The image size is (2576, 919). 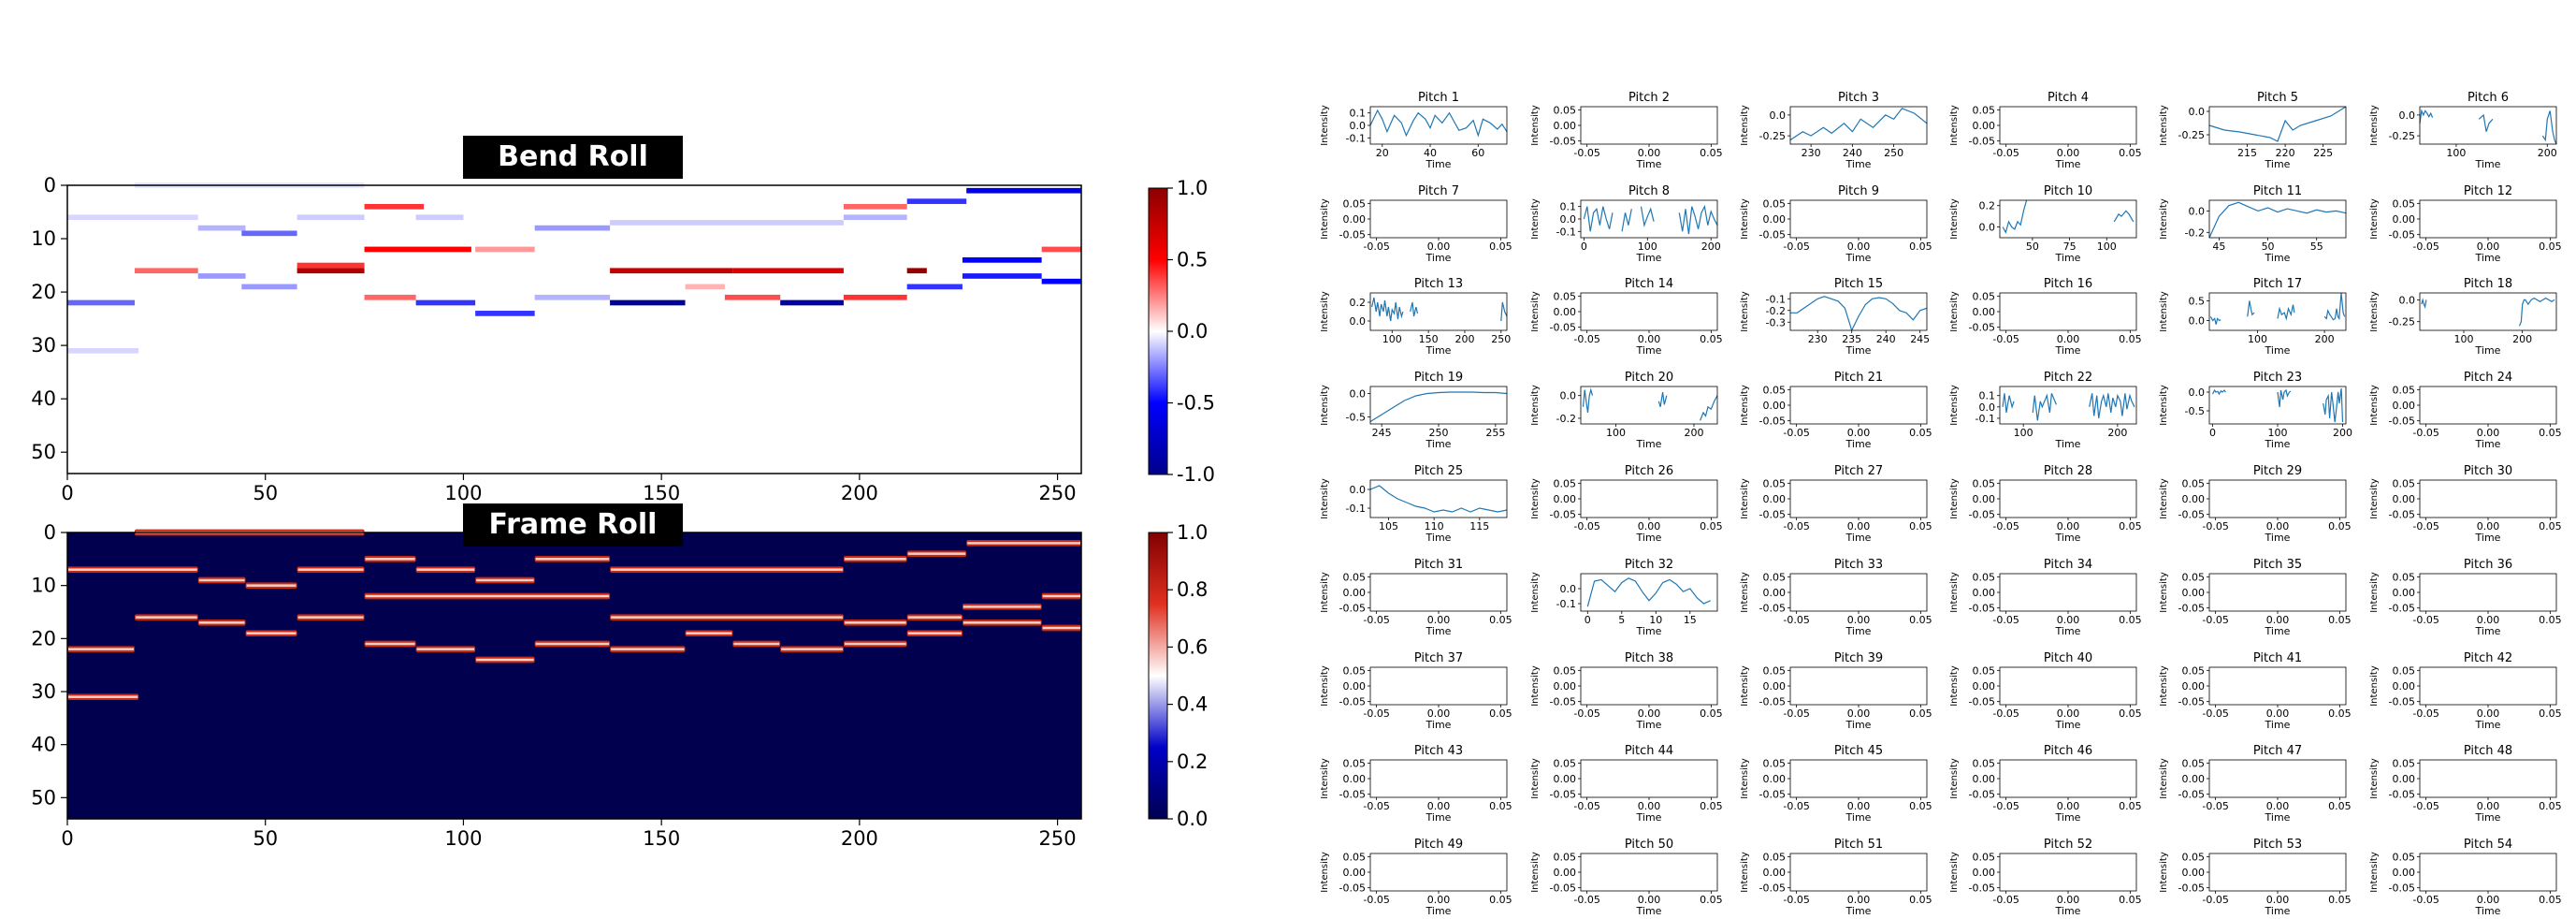 I want to click on x-tick-label: 10, so click(x=1655, y=620).